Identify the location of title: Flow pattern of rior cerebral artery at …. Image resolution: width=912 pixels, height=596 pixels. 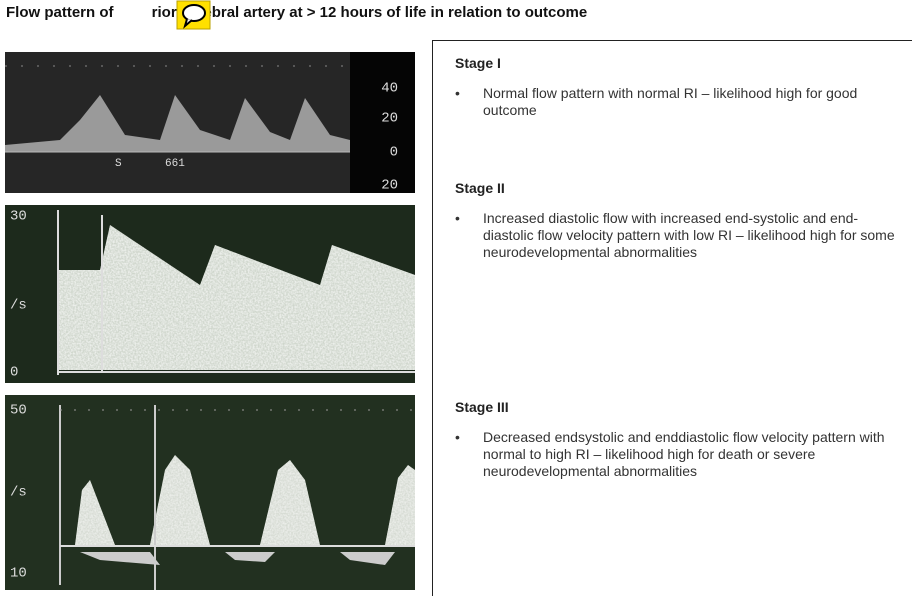
(296, 12).